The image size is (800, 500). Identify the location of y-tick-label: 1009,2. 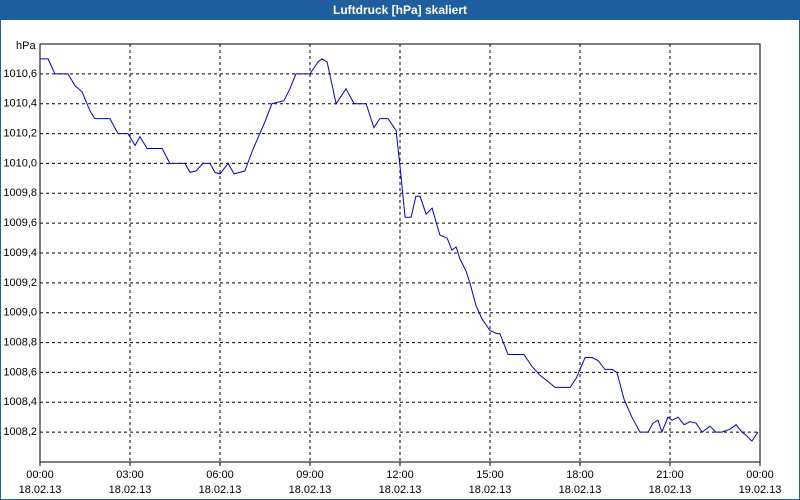
(20, 283).